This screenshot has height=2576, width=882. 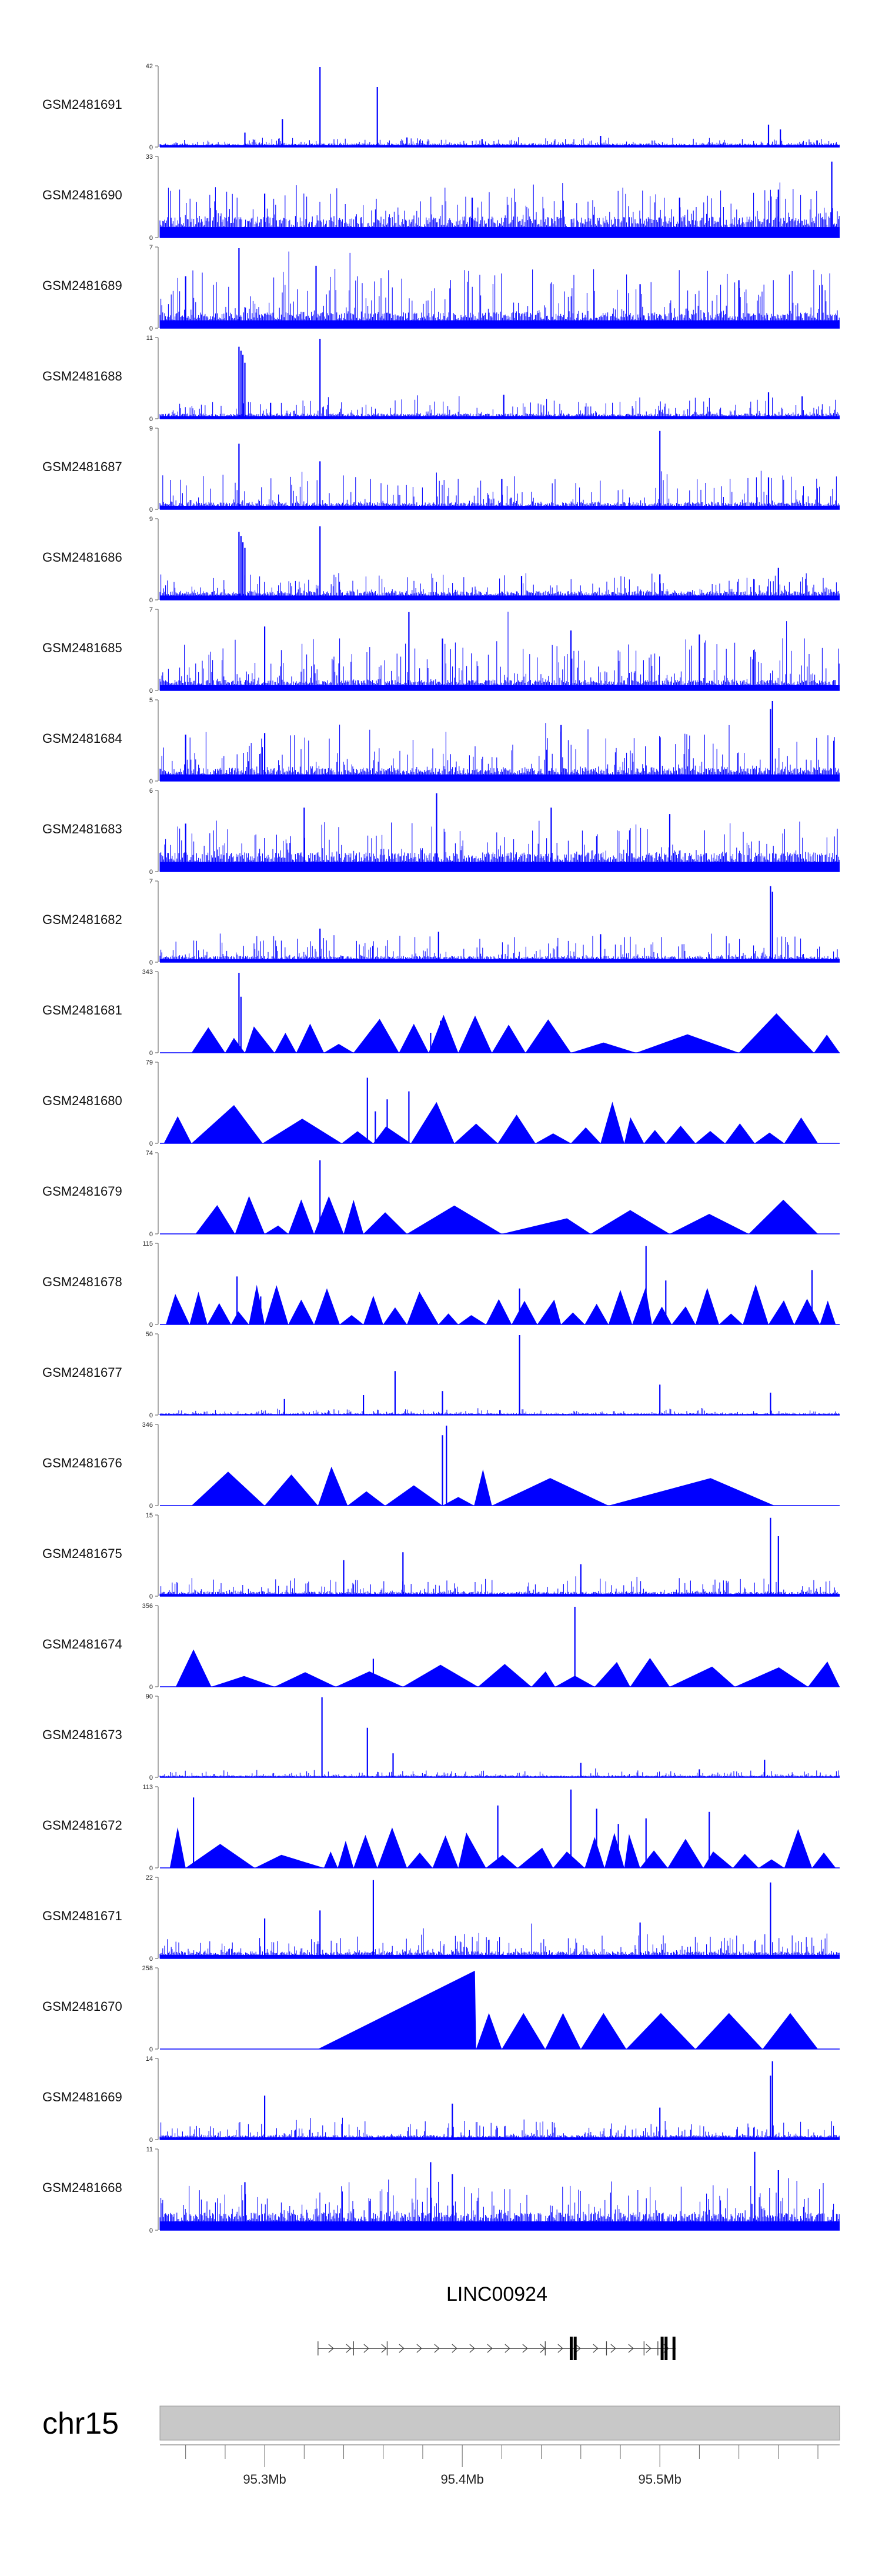 What do you see at coordinates (82, 104) in the screenshot?
I see `track-label: GSM2481691` at bounding box center [82, 104].